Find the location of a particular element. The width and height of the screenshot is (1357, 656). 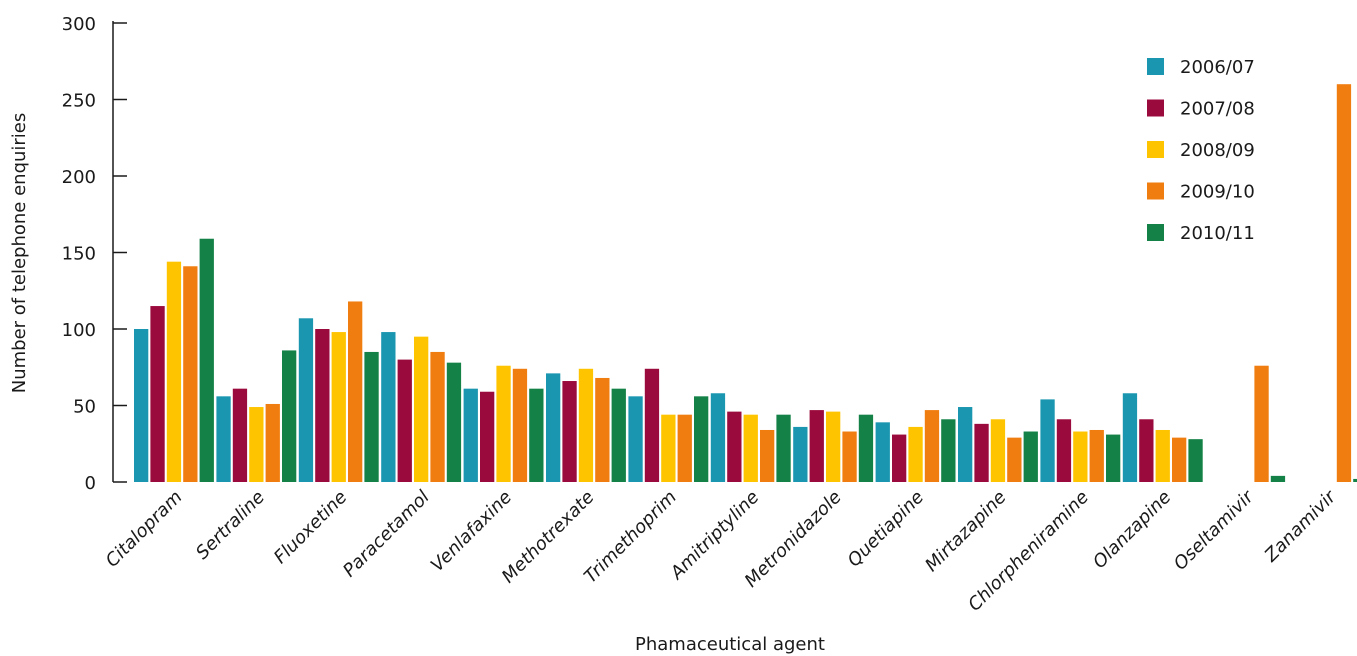

x-tick-label: Sertraline is located at coordinates (230, 525).